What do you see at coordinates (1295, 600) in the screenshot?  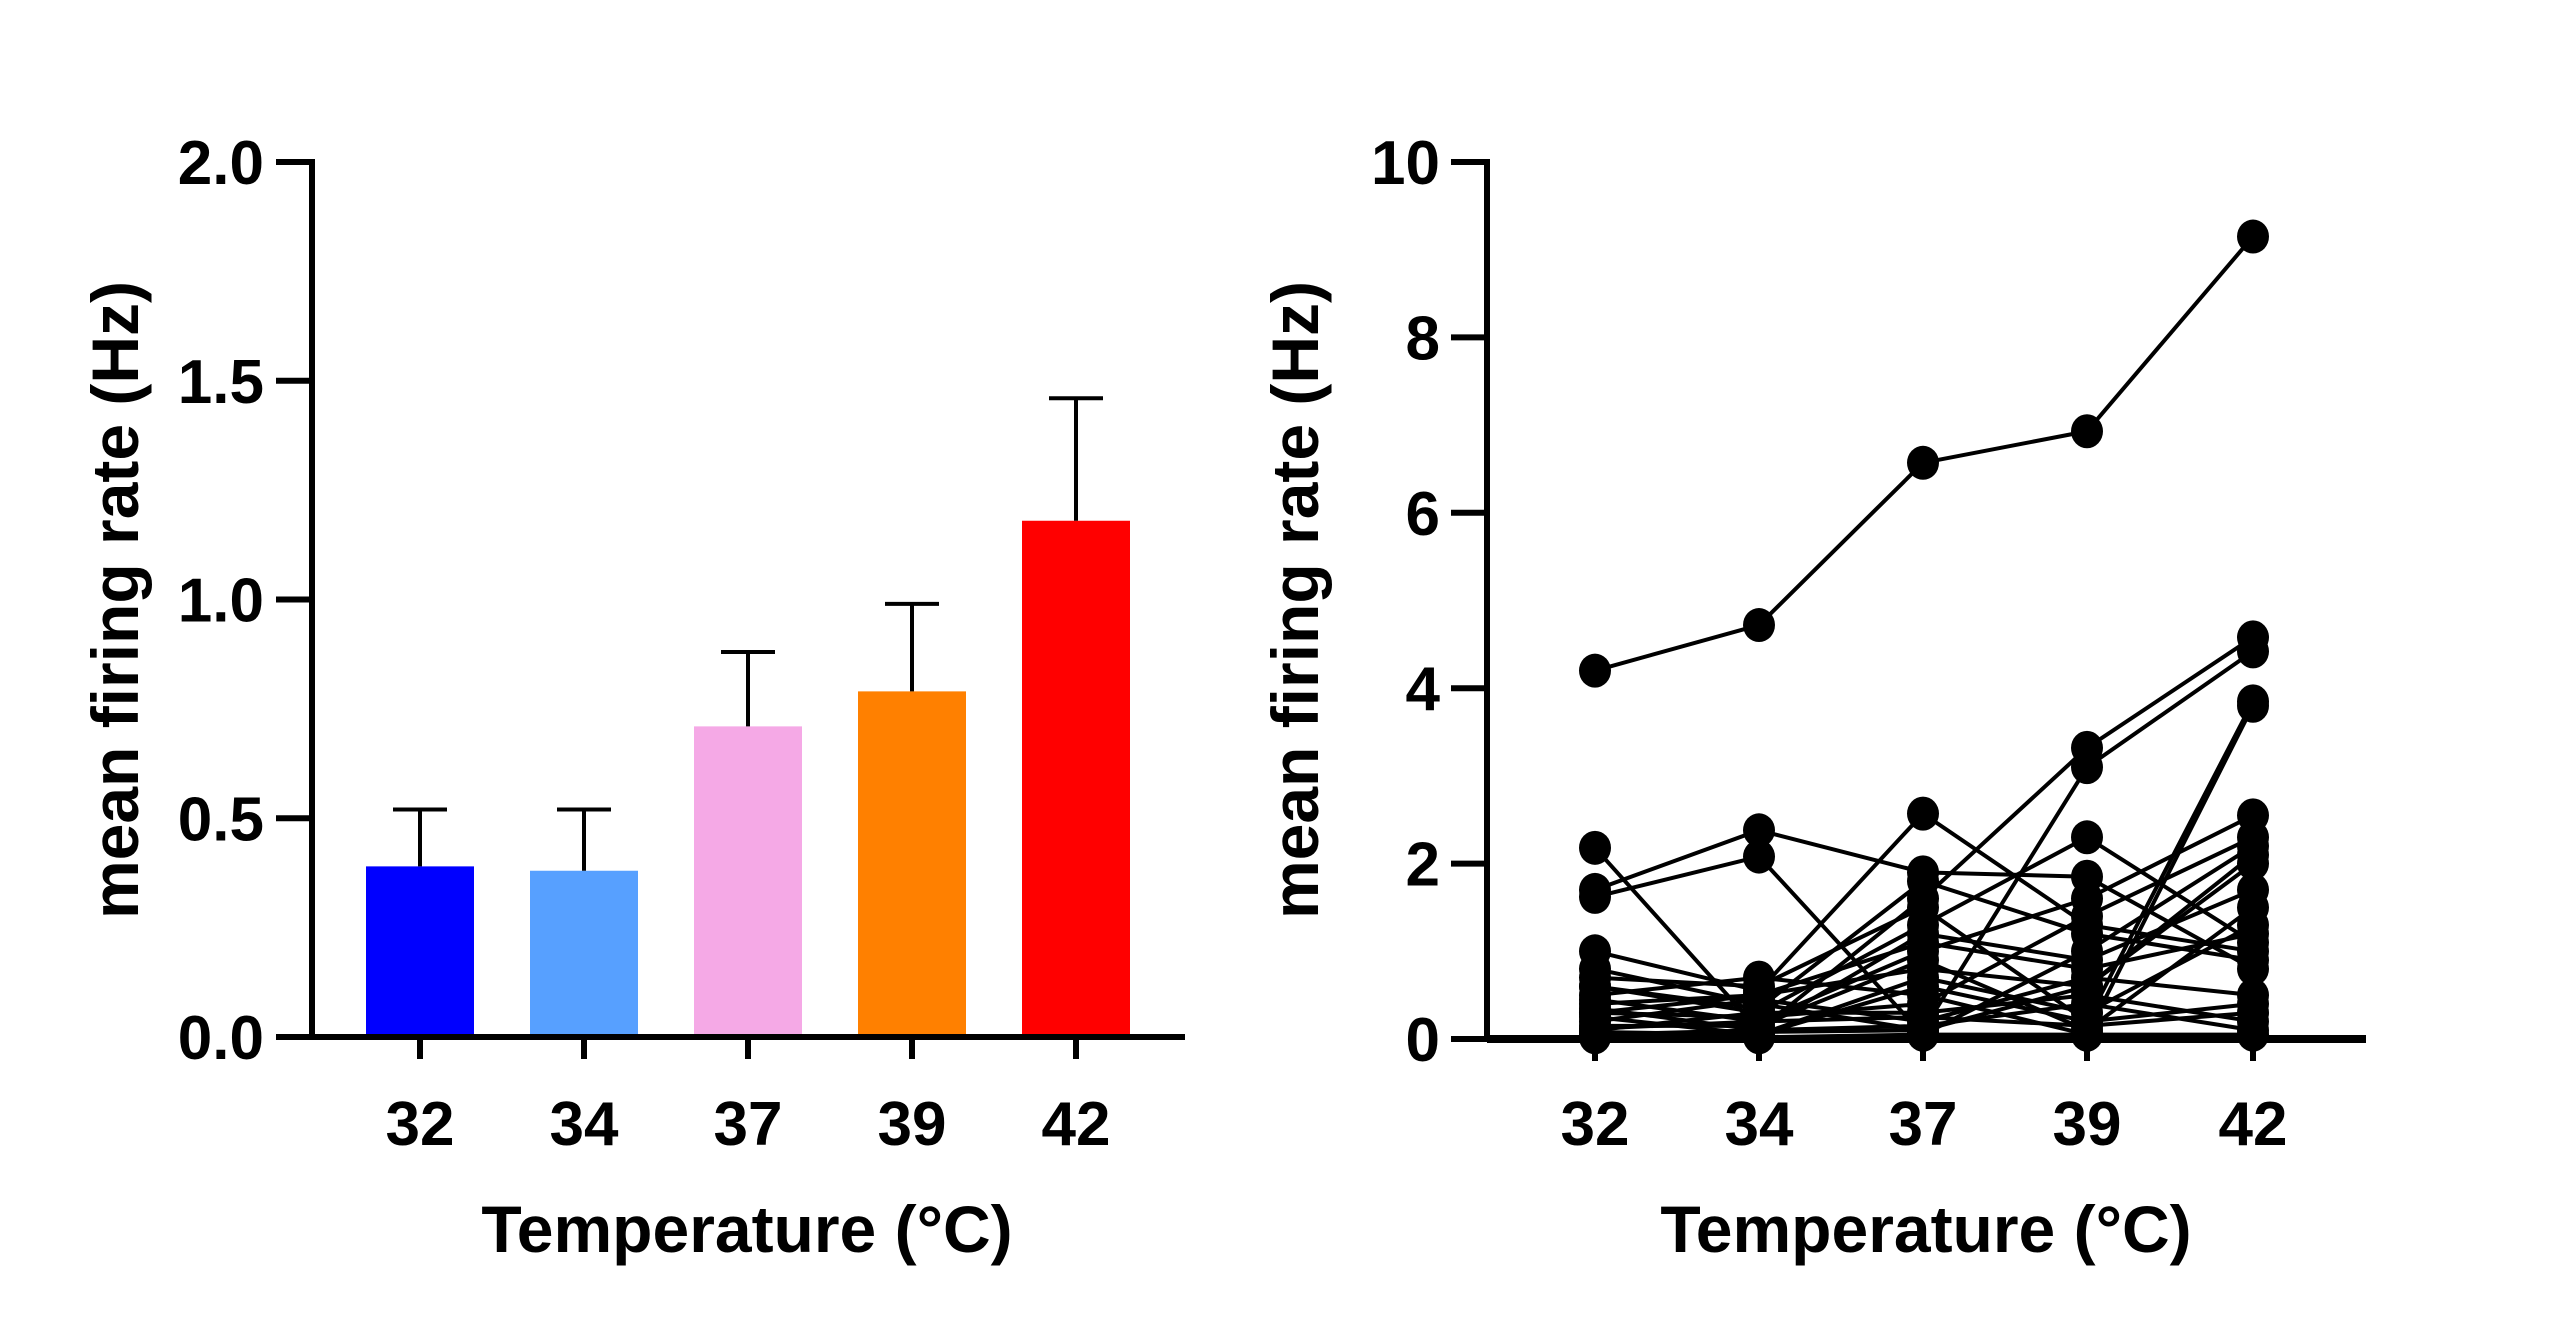 I see `right-y-axis-title: mean firing rate (Hz)` at bounding box center [1295, 600].